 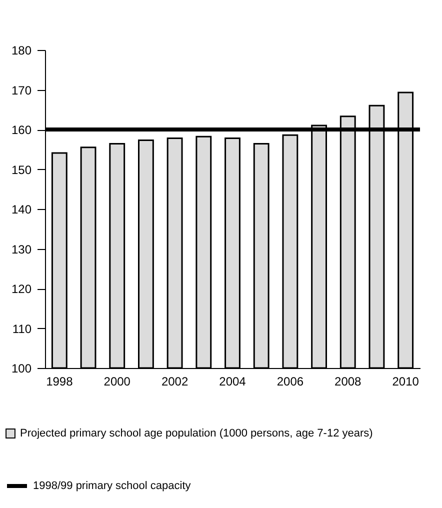 I want to click on y-tick-label: 180, so click(x=21, y=51).